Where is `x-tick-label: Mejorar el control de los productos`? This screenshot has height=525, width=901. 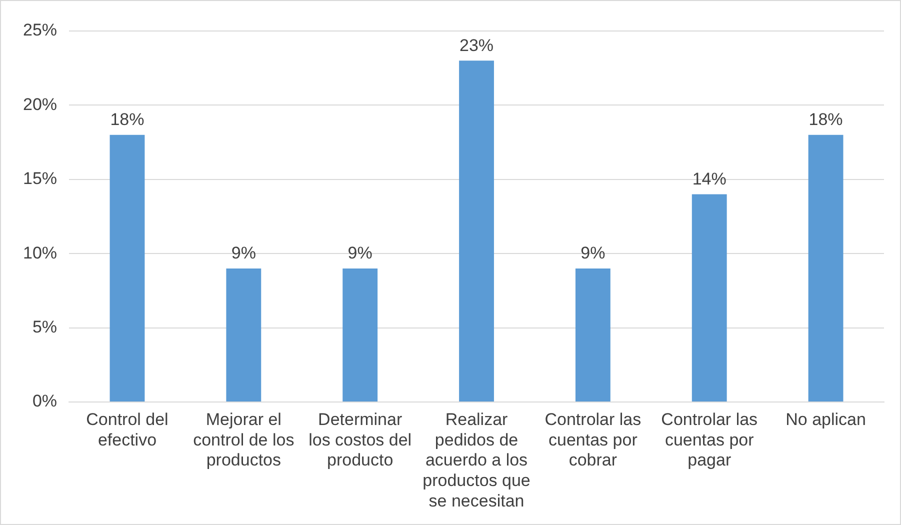 x-tick-label: Mejorar el control de los productos is located at coordinates (243, 440).